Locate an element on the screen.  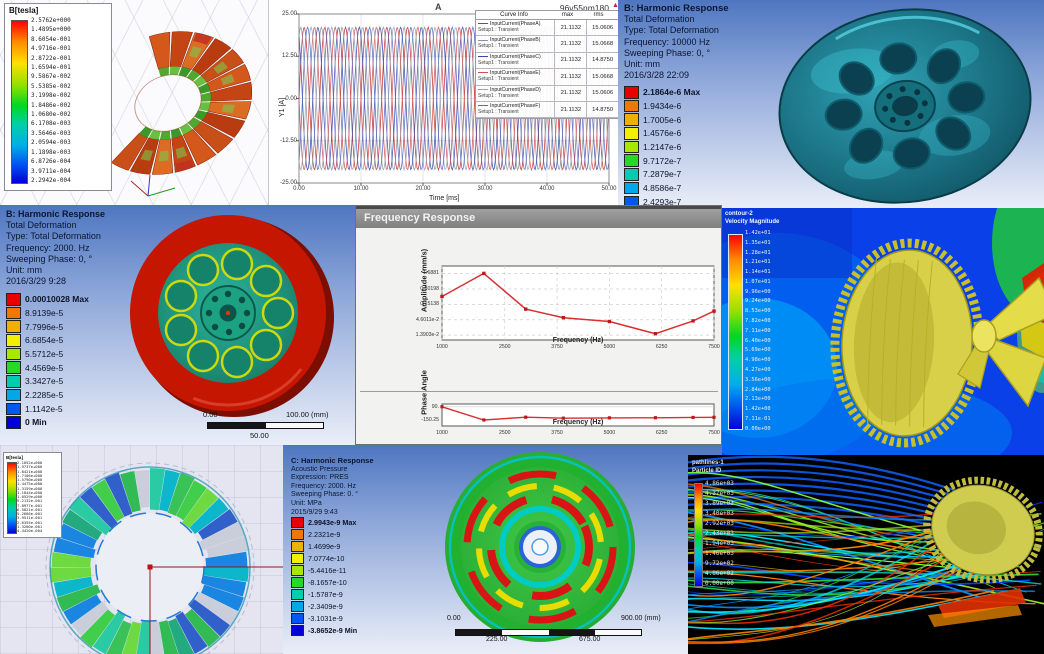
legend-value: 1.7005e-6 is located at coordinates (662, 119).